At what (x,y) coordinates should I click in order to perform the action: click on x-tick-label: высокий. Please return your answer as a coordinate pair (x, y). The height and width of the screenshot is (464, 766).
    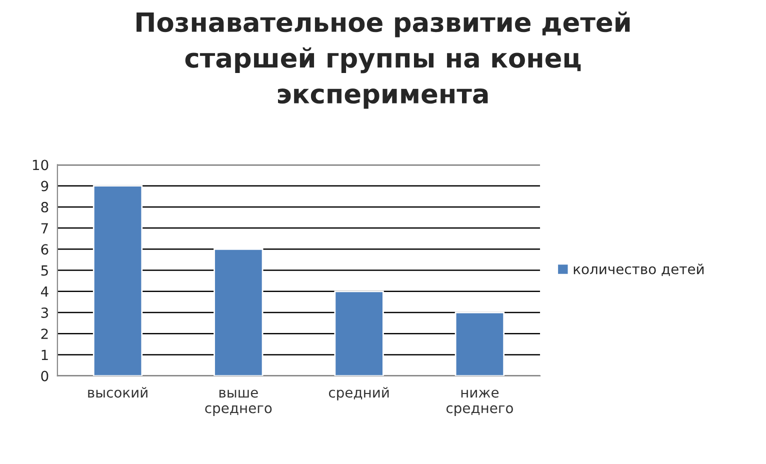
    Looking at the image, I should click on (118, 392).